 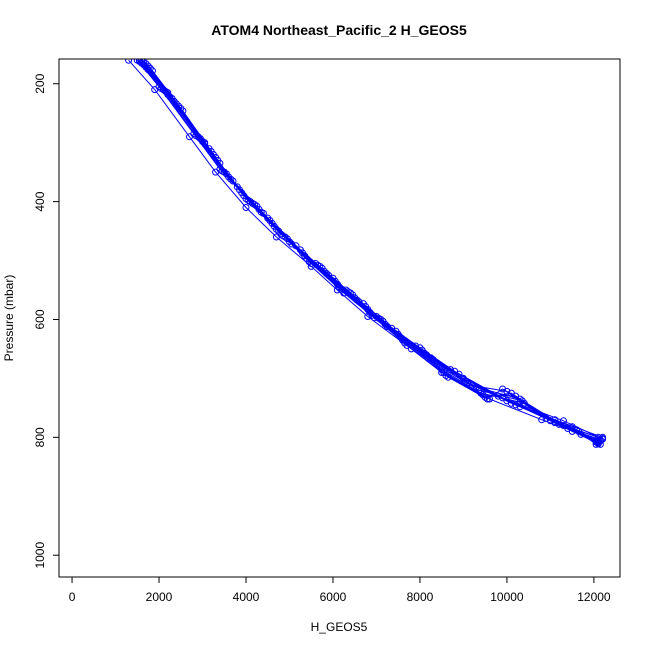 I want to click on y-axis: 200 400 600 800 1000, so click(x=46, y=321).